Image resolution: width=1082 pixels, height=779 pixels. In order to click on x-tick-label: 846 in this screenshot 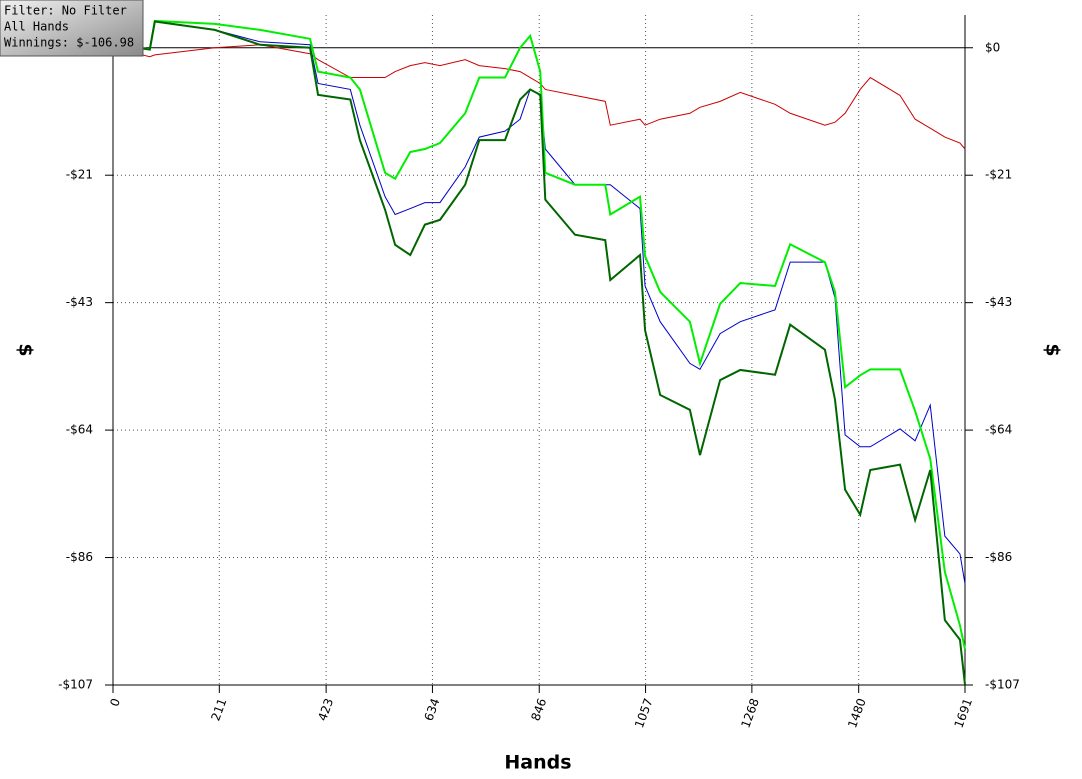, I will do `click(538, 709)`.